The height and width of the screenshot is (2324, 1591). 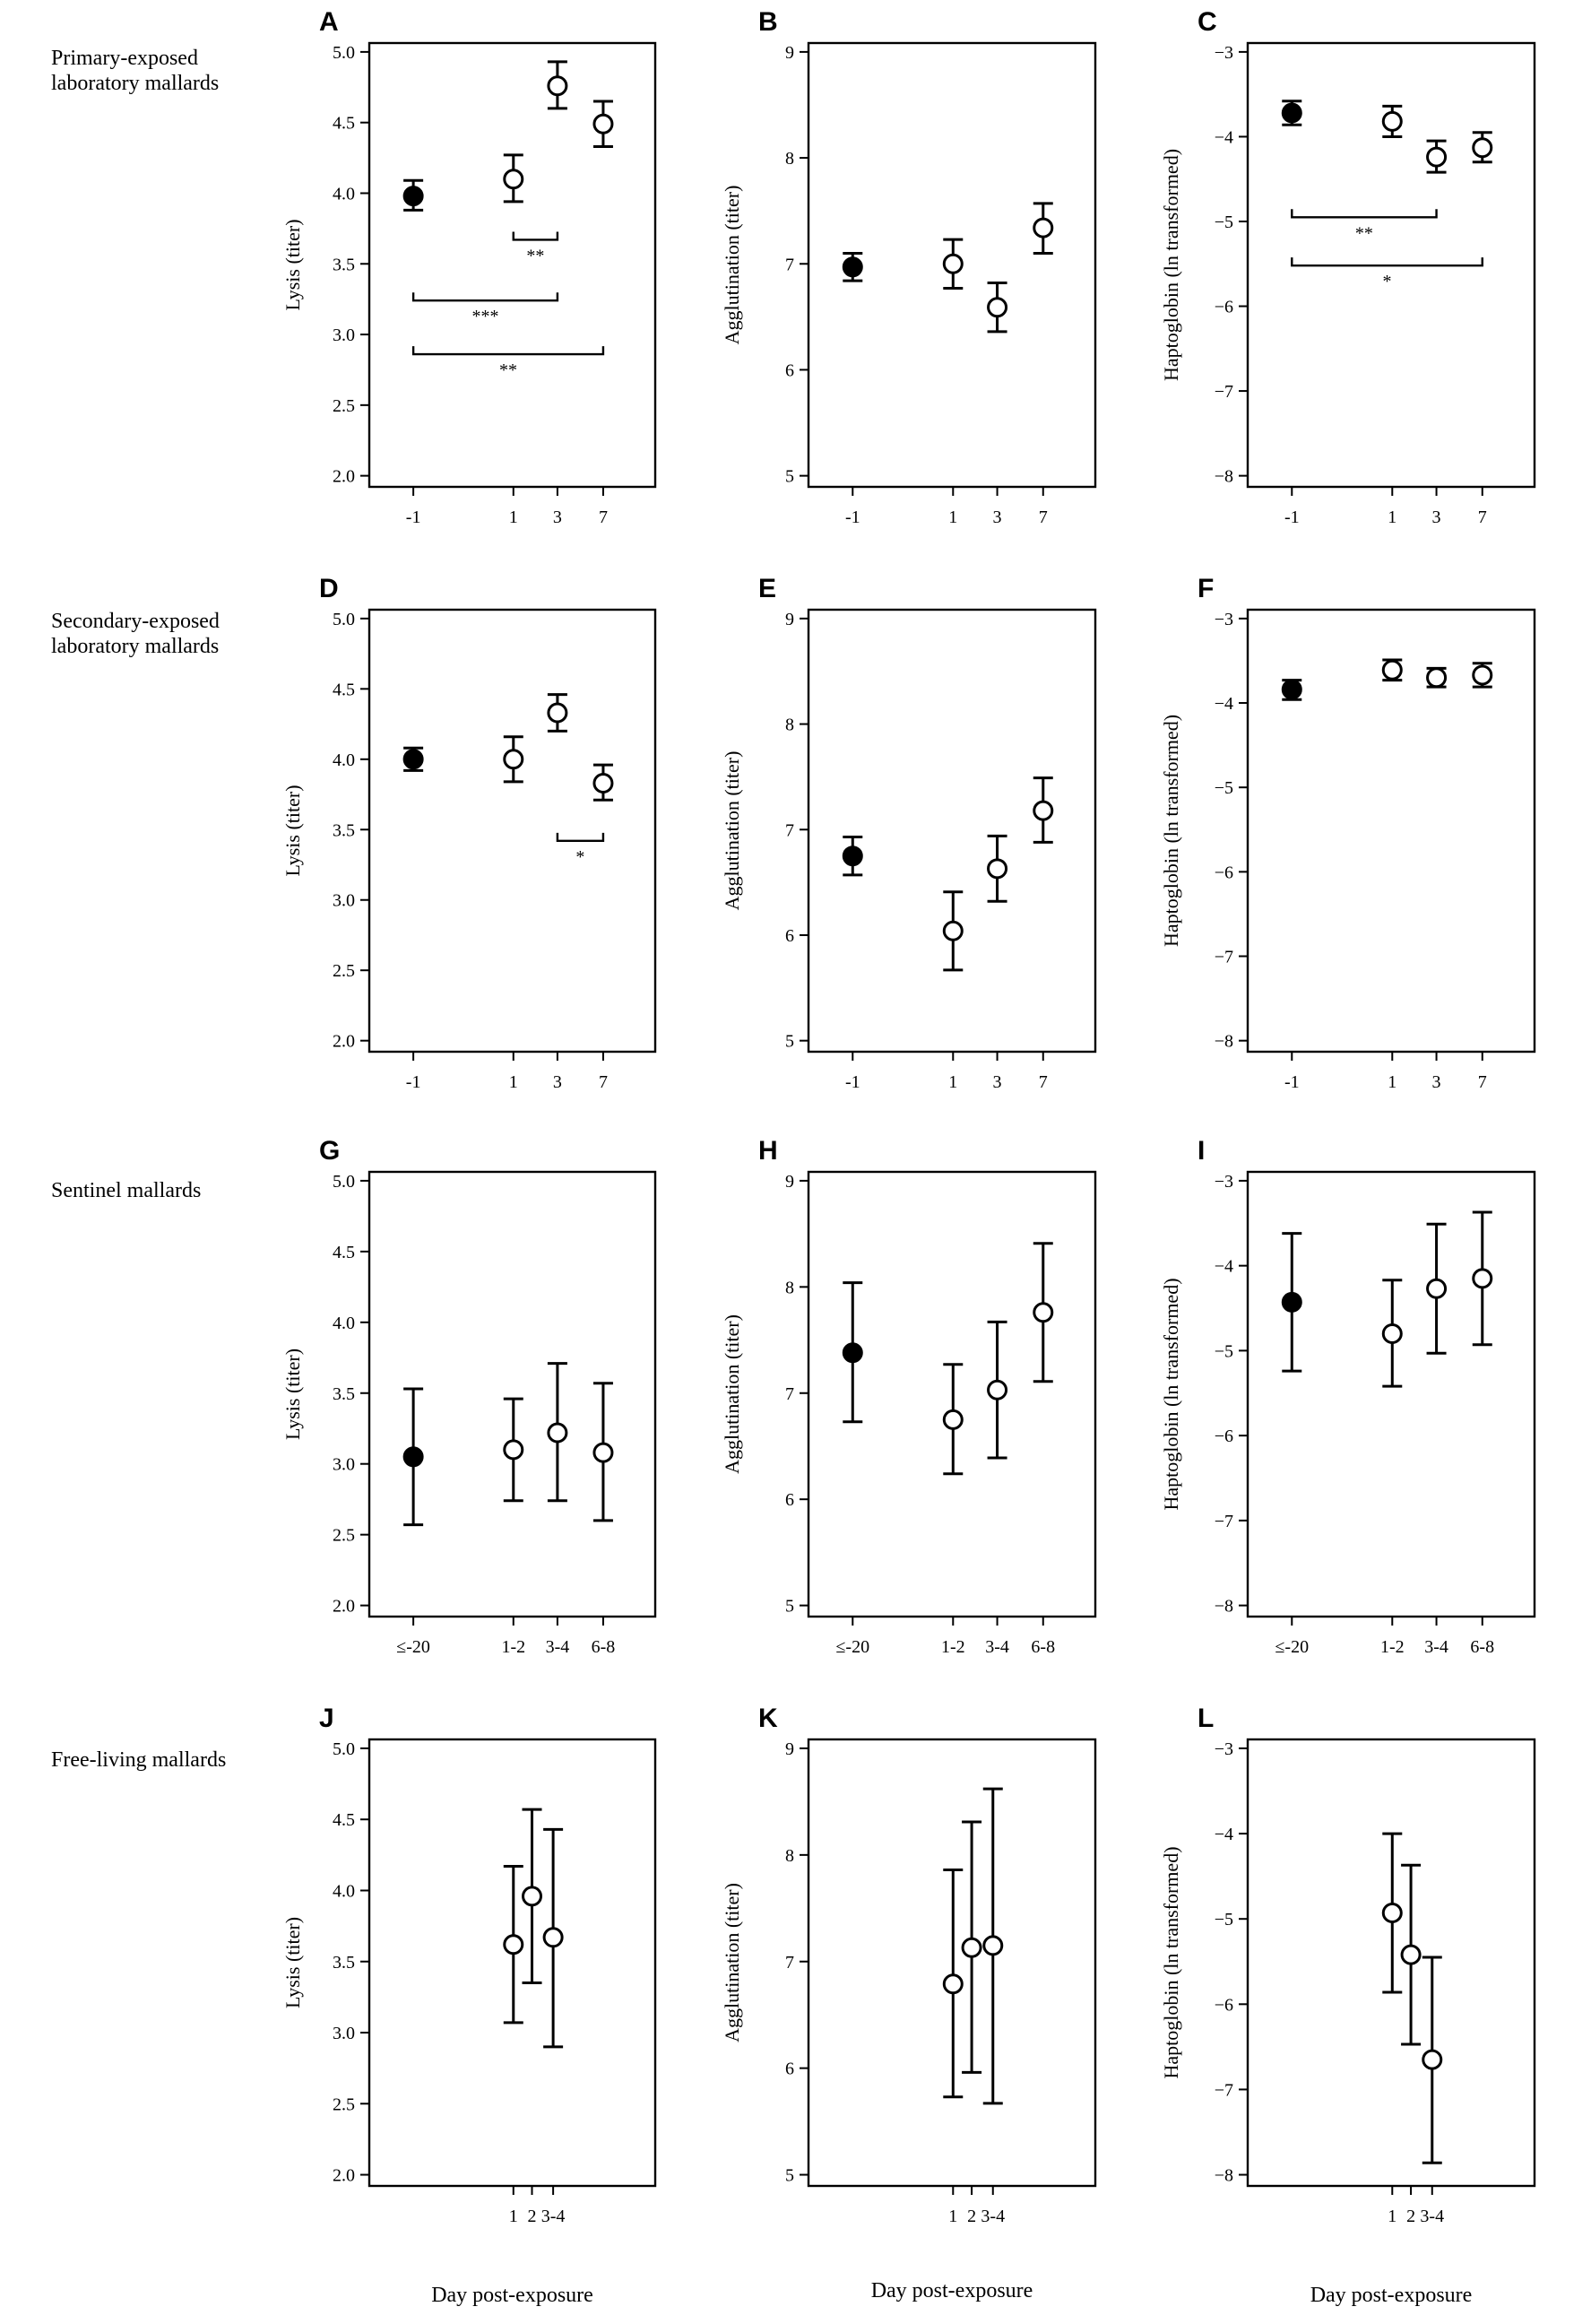 I want to click on panel-B: B 5 6 7 8 9 Agglutination (titer) -1 1 3 7, so click(x=909, y=267).